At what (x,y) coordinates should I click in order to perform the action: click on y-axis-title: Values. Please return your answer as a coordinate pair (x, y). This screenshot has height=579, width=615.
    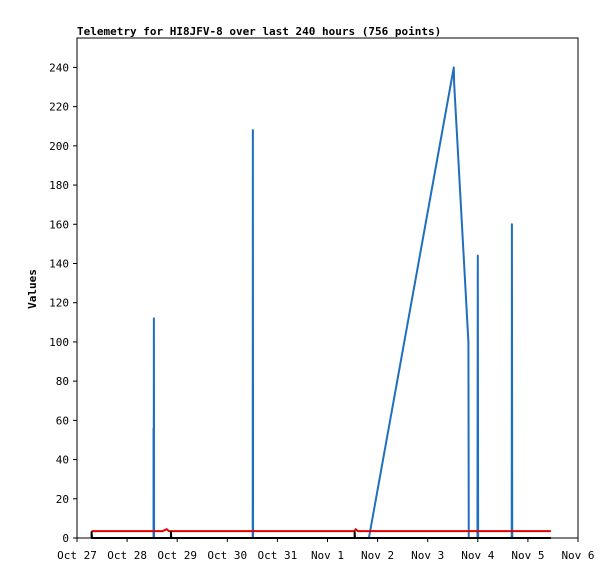
    Looking at the image, I should click on (32, 289).